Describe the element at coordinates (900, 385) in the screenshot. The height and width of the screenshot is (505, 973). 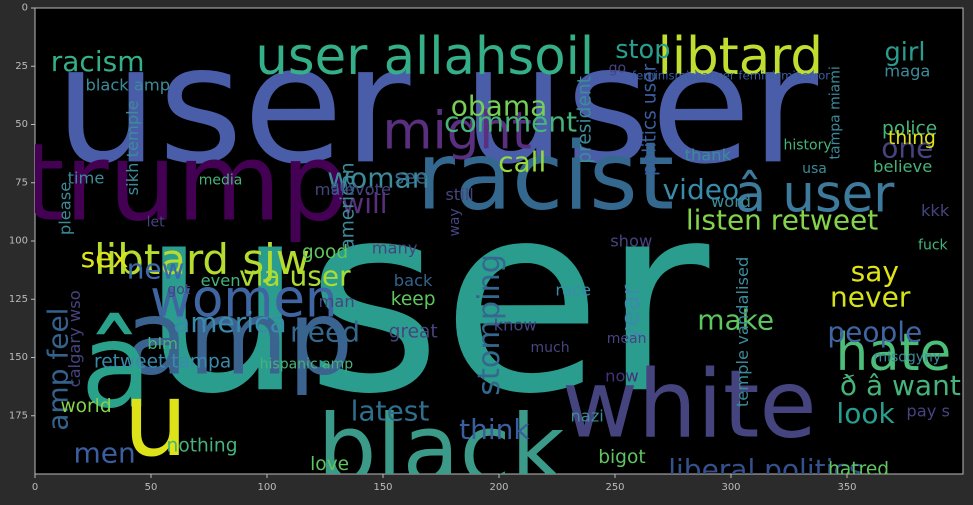
I see `word--want: ð â want` at that location.